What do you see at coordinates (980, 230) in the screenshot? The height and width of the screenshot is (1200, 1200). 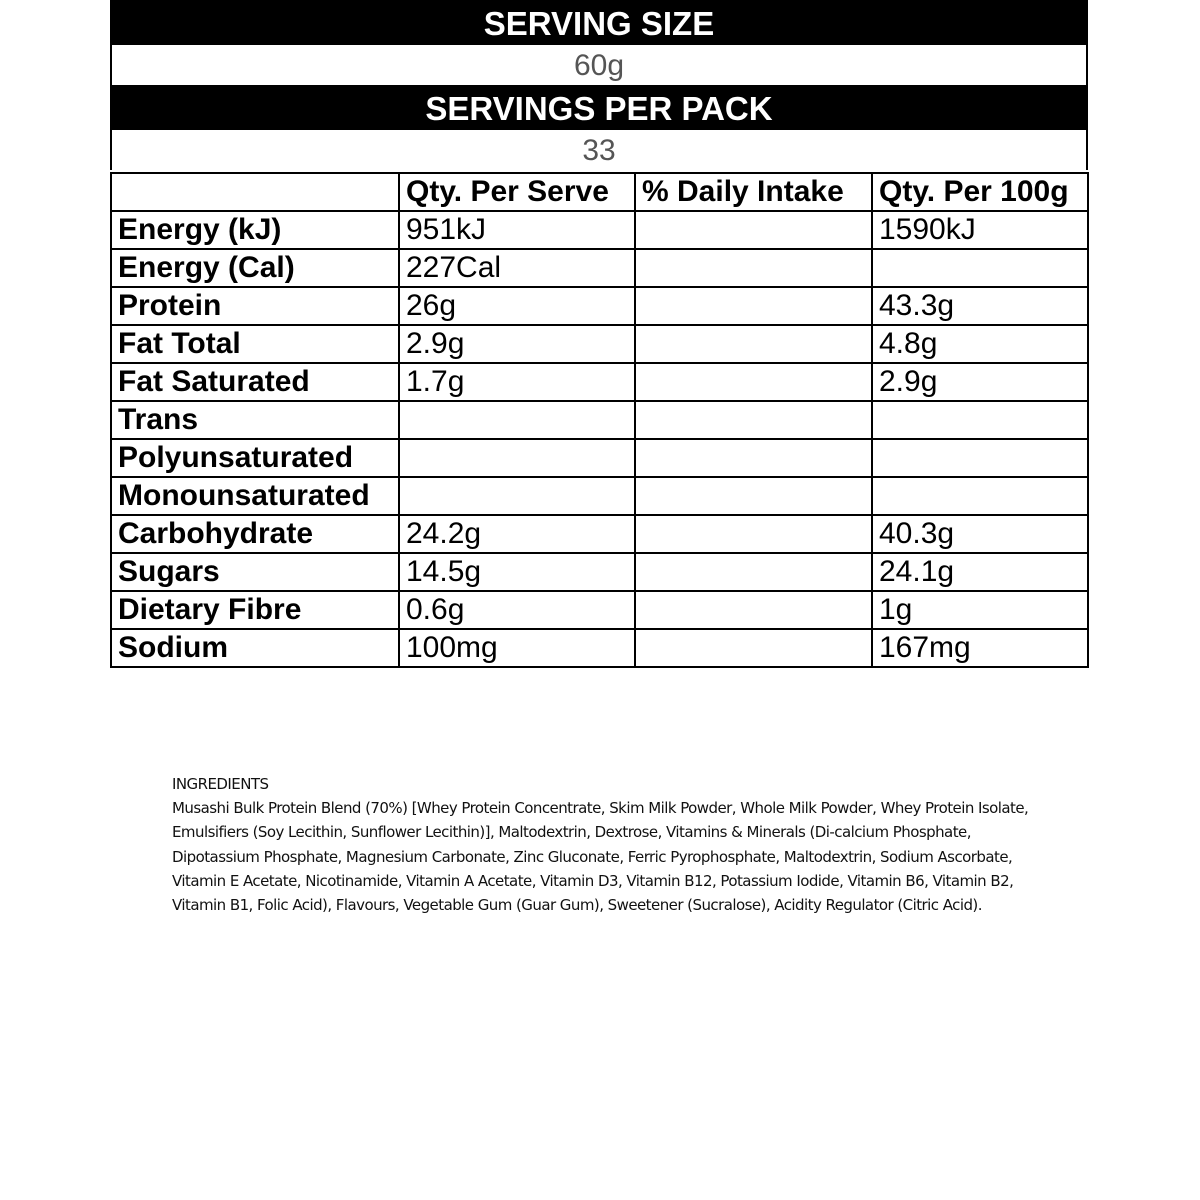 I see `nutrient-value: 1590kJ` at bounding box center [980, 230].